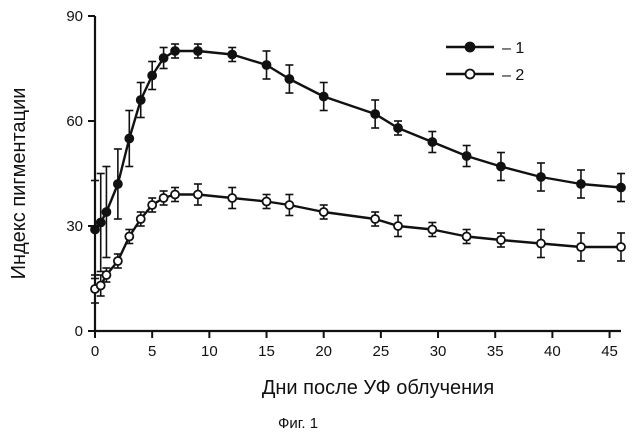  Describe the element at coordinates (323, 351) in the screenshot. I see `x-tick-label: 20` at that location.